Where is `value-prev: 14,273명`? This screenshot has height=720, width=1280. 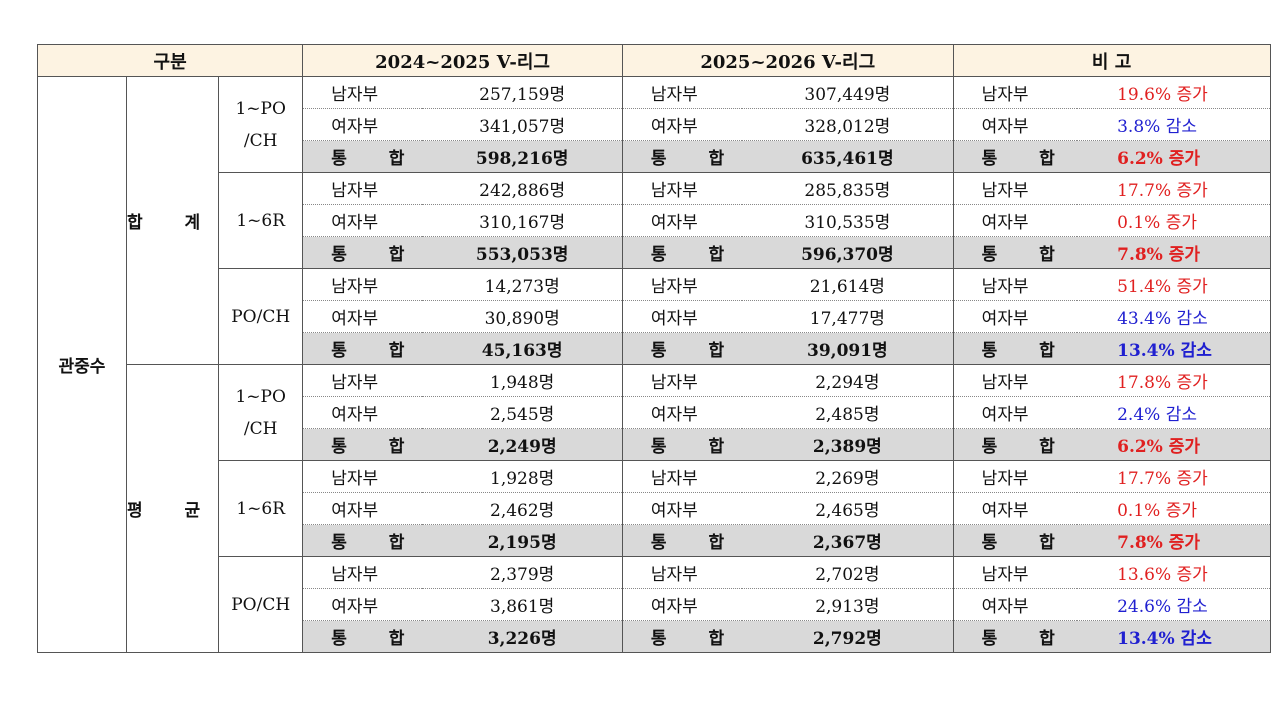
value-prev: 14,273명 is located at coordinates (522, 284).